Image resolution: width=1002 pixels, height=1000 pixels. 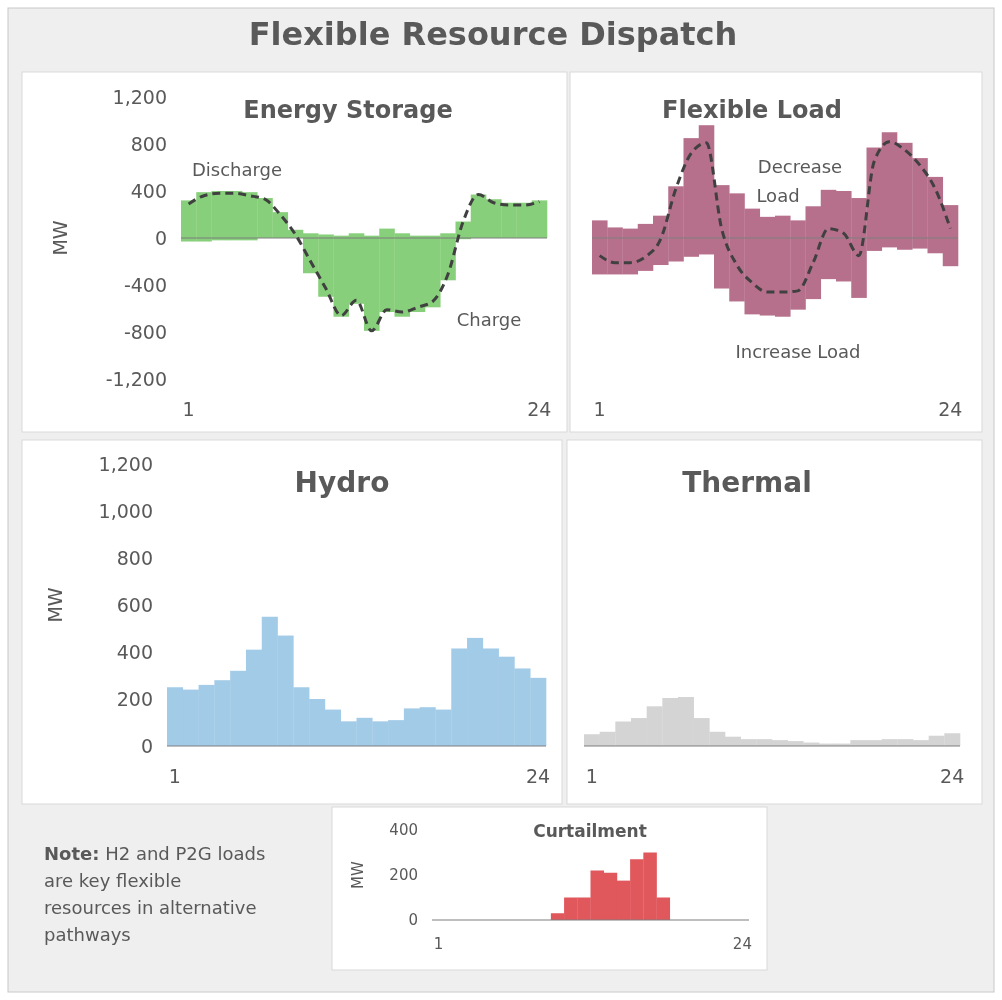 I want to click on text: Note: H2 and P2G loads are key flexible resources in alternative pathways, so click(x=155, y=894).